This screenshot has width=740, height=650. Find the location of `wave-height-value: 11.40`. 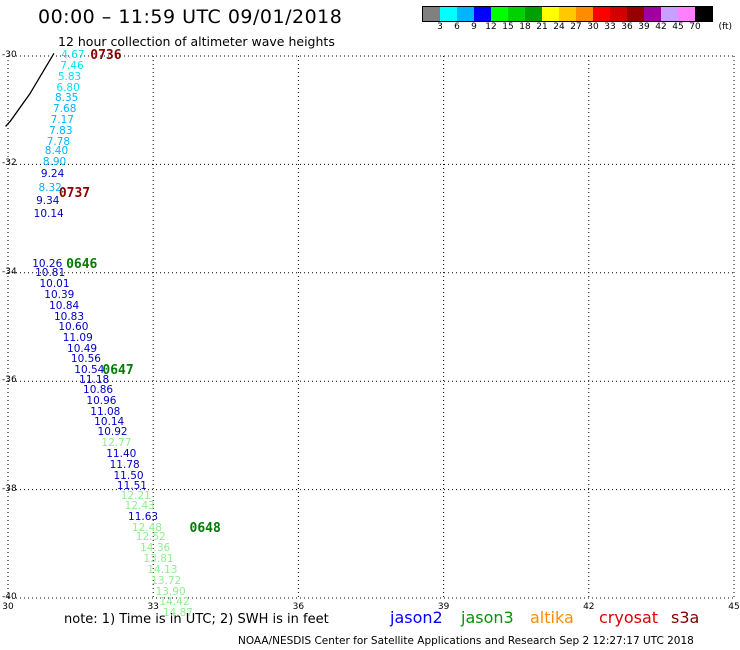

wave-height-value: 11.40 is located at coordinates (121, 453).